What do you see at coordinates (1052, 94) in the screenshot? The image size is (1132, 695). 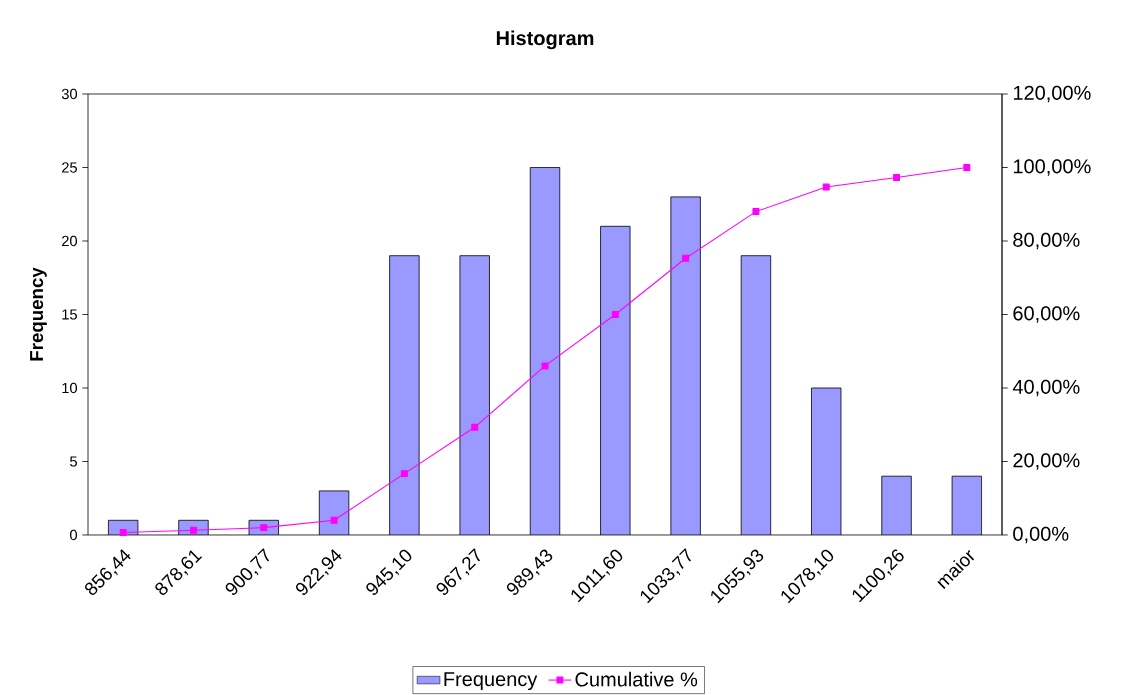 I see `y2-tick-label: 120,00%` at bounding box center [1052, 94].